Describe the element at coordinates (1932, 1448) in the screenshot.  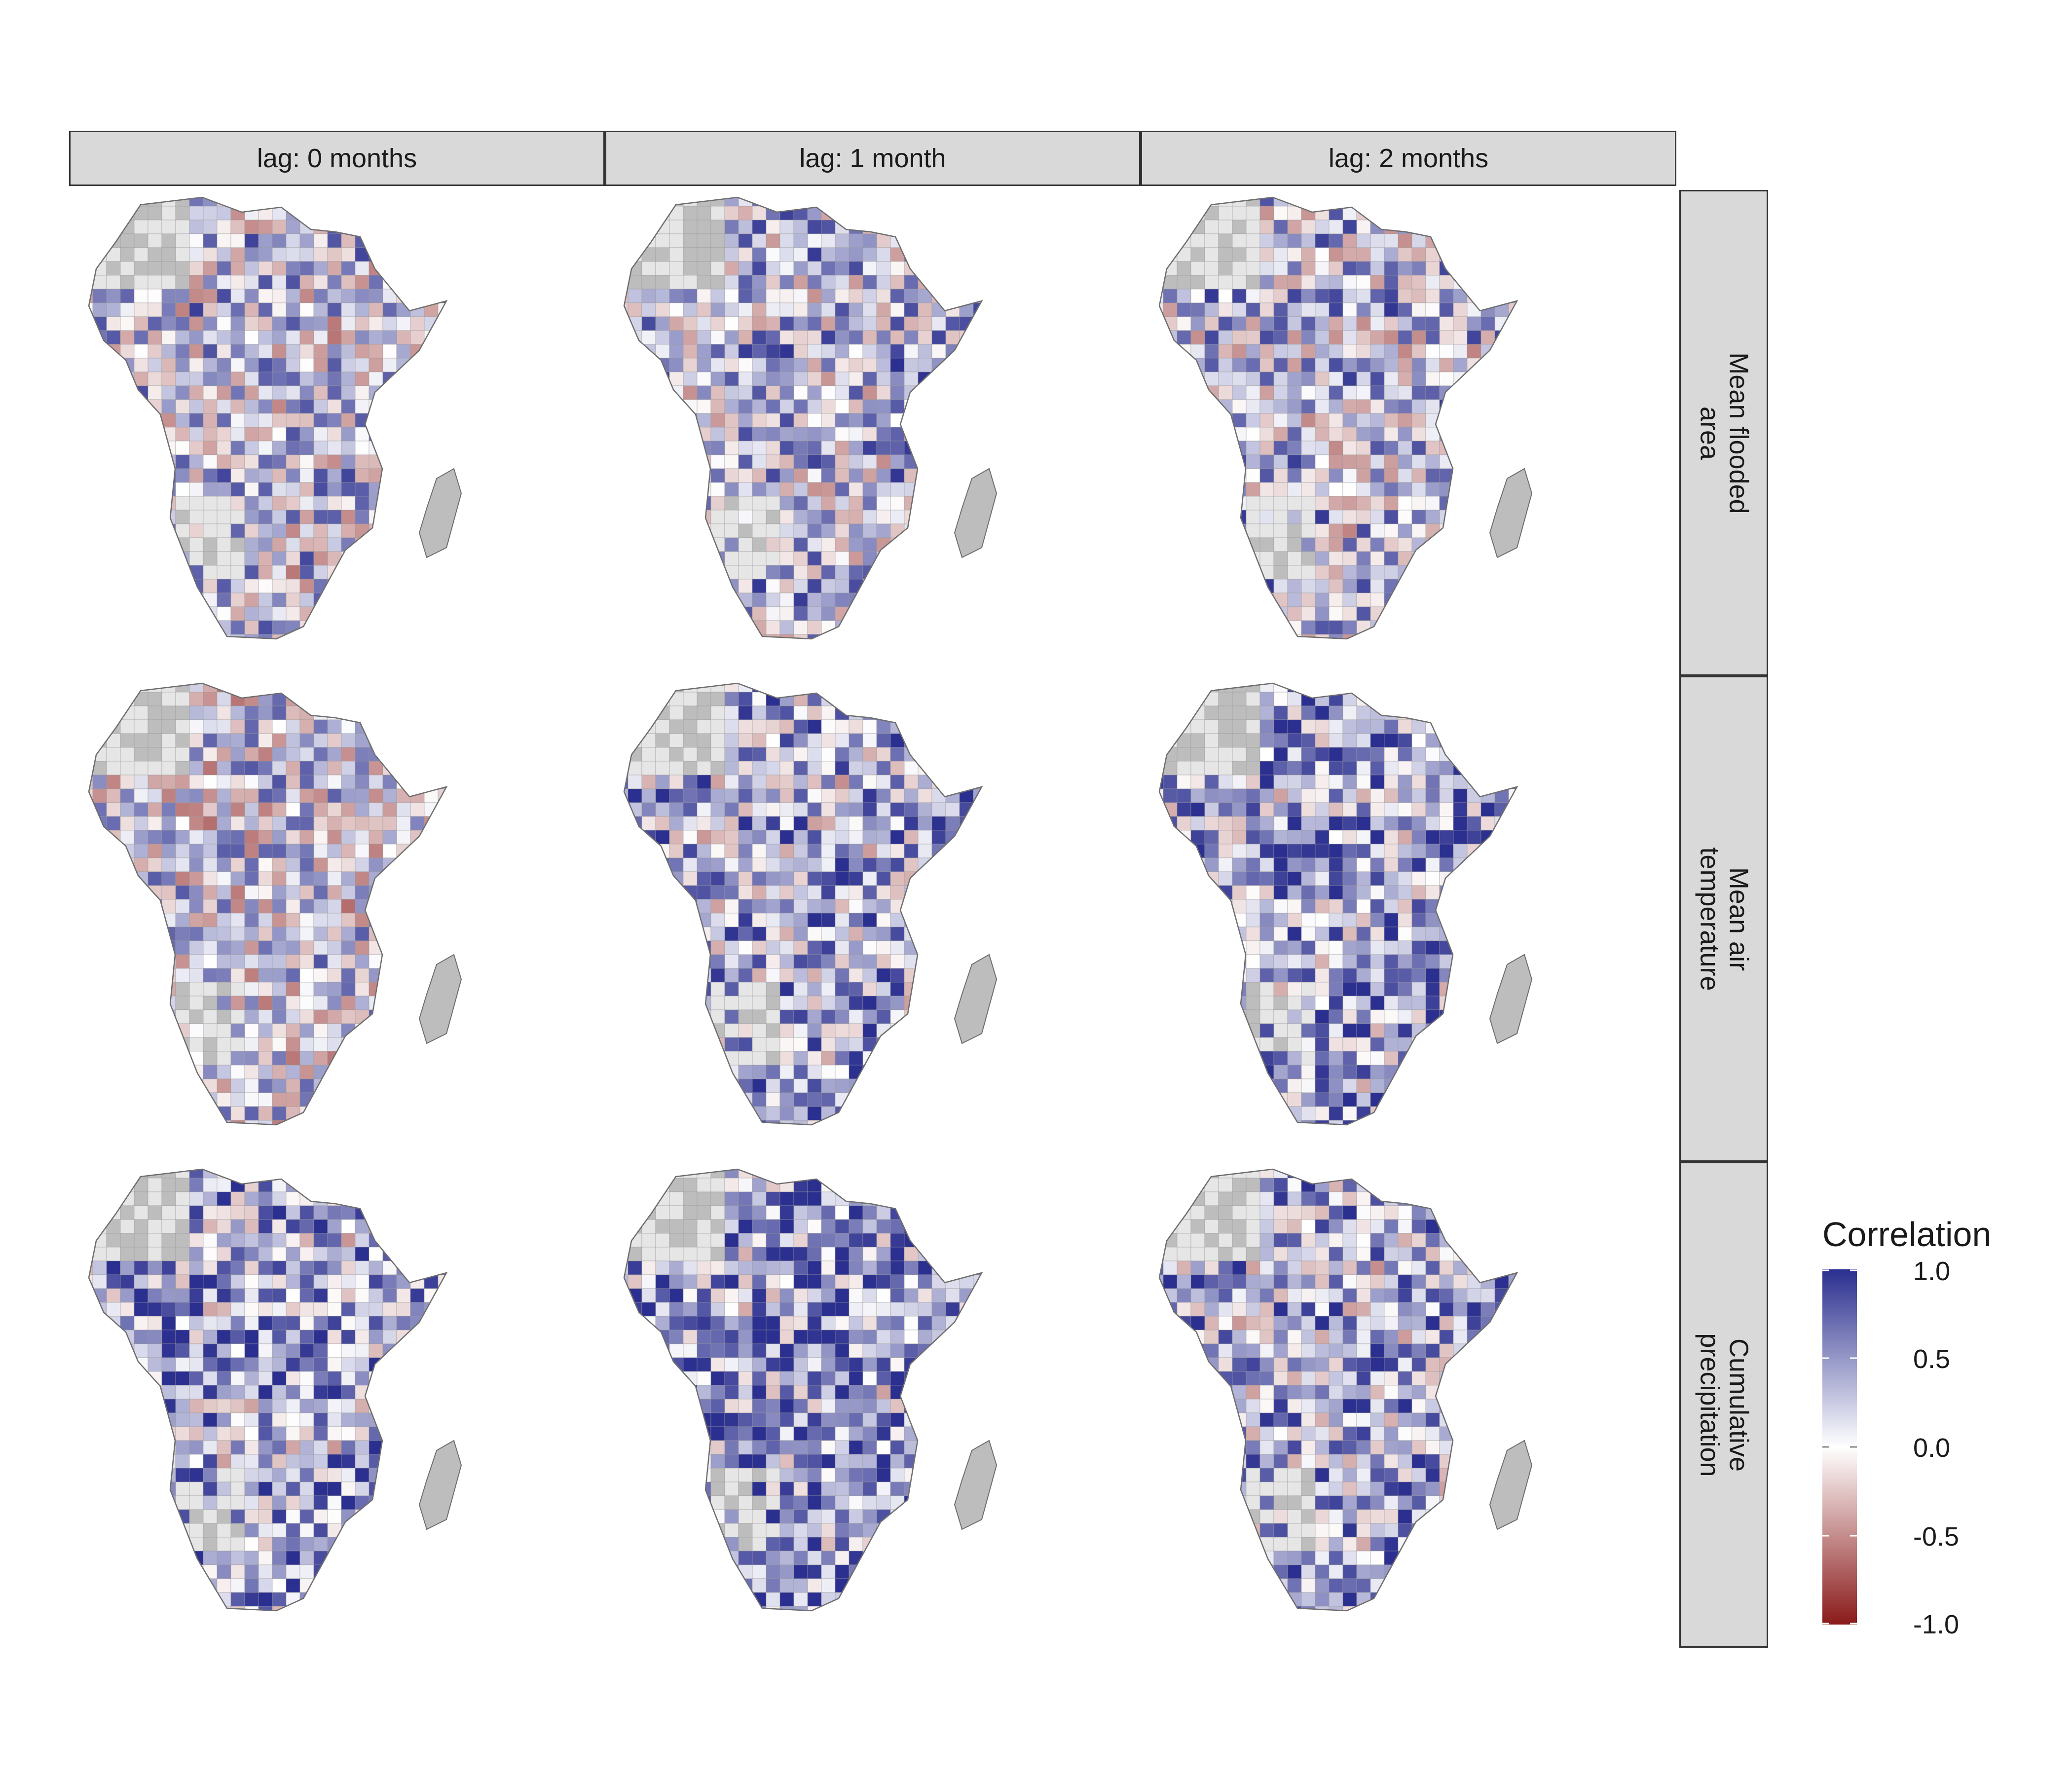
I see `legend-tick-0.0: 0.0` at that location.